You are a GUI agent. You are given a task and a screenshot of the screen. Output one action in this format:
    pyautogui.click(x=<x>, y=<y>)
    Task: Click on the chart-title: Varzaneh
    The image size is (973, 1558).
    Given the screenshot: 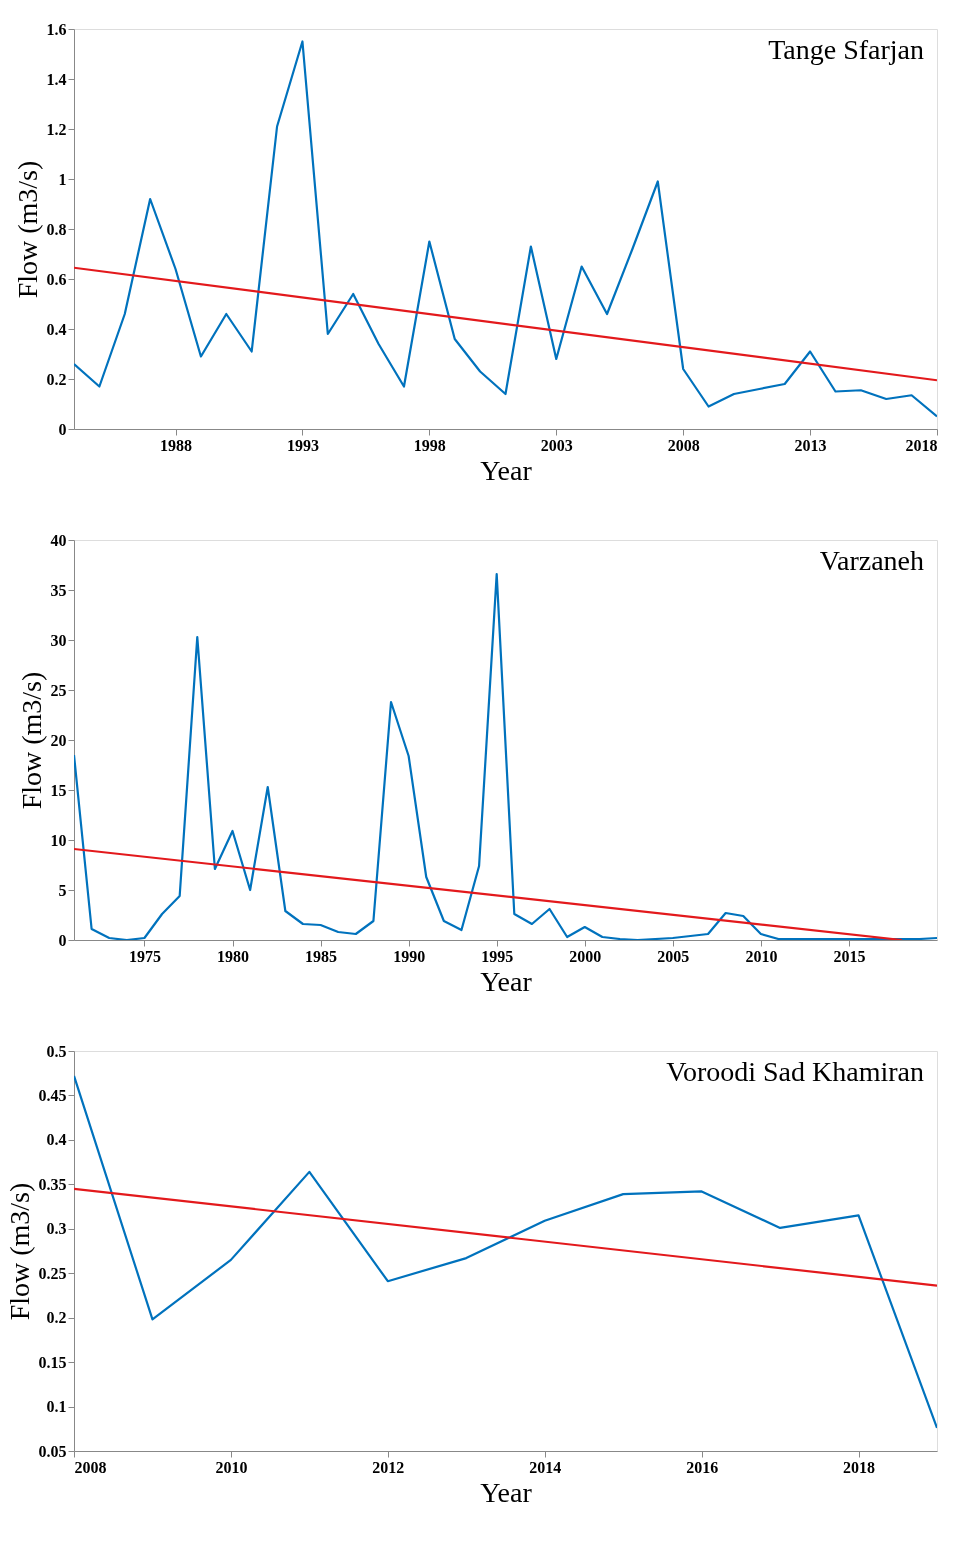 What is the action you would take?
    pyautogui.click(x=871, y=560)
    